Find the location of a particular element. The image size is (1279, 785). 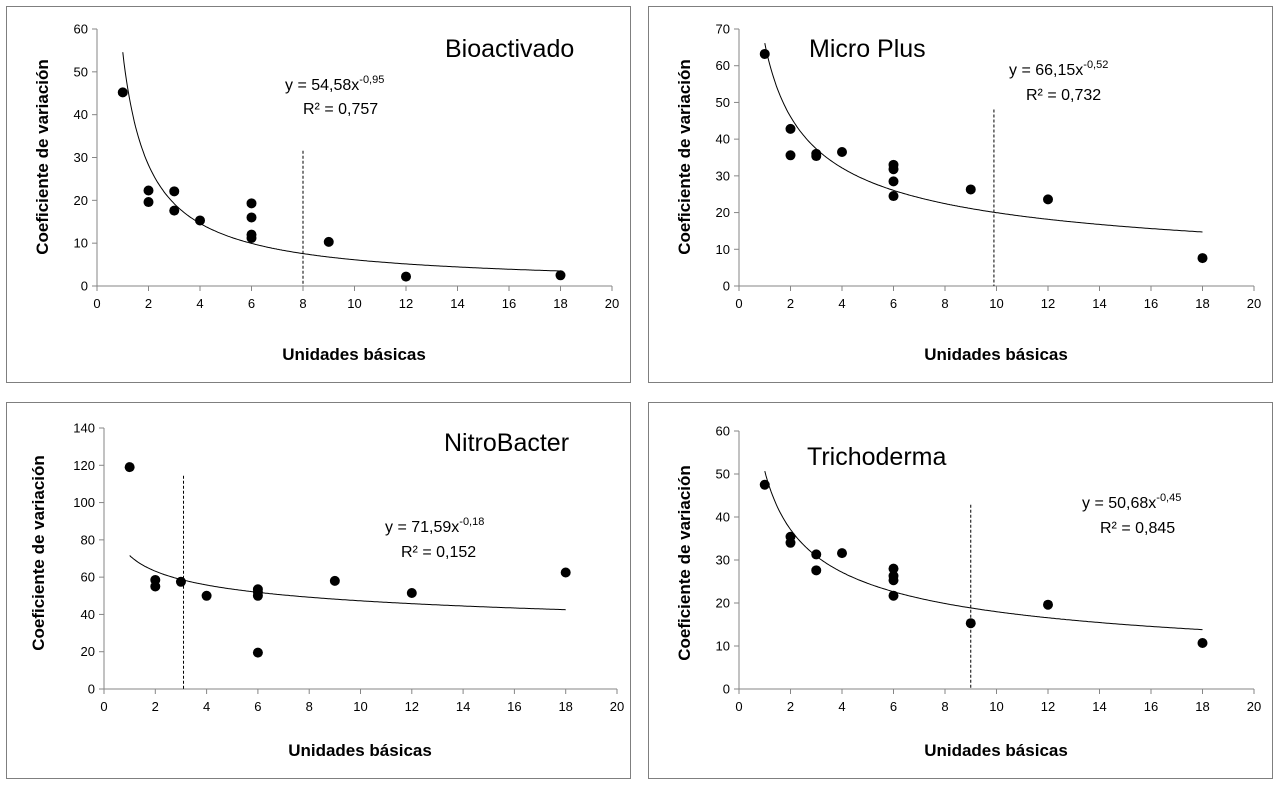

y-tick-label: 100 is located at coordinates (84, 502).